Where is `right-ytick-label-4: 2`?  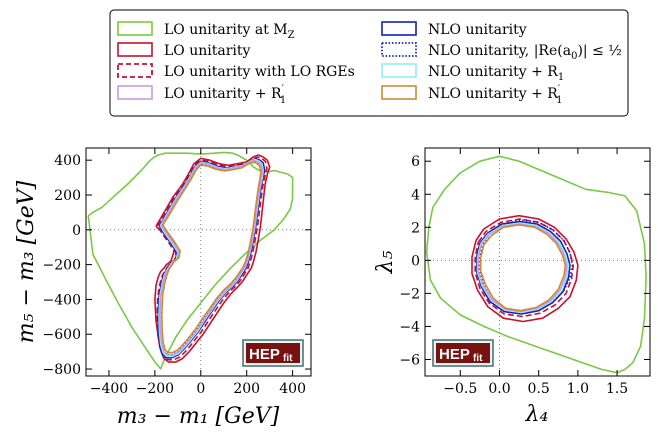
right-ytick-label-4: 2 is located at coordinates (415, 228).